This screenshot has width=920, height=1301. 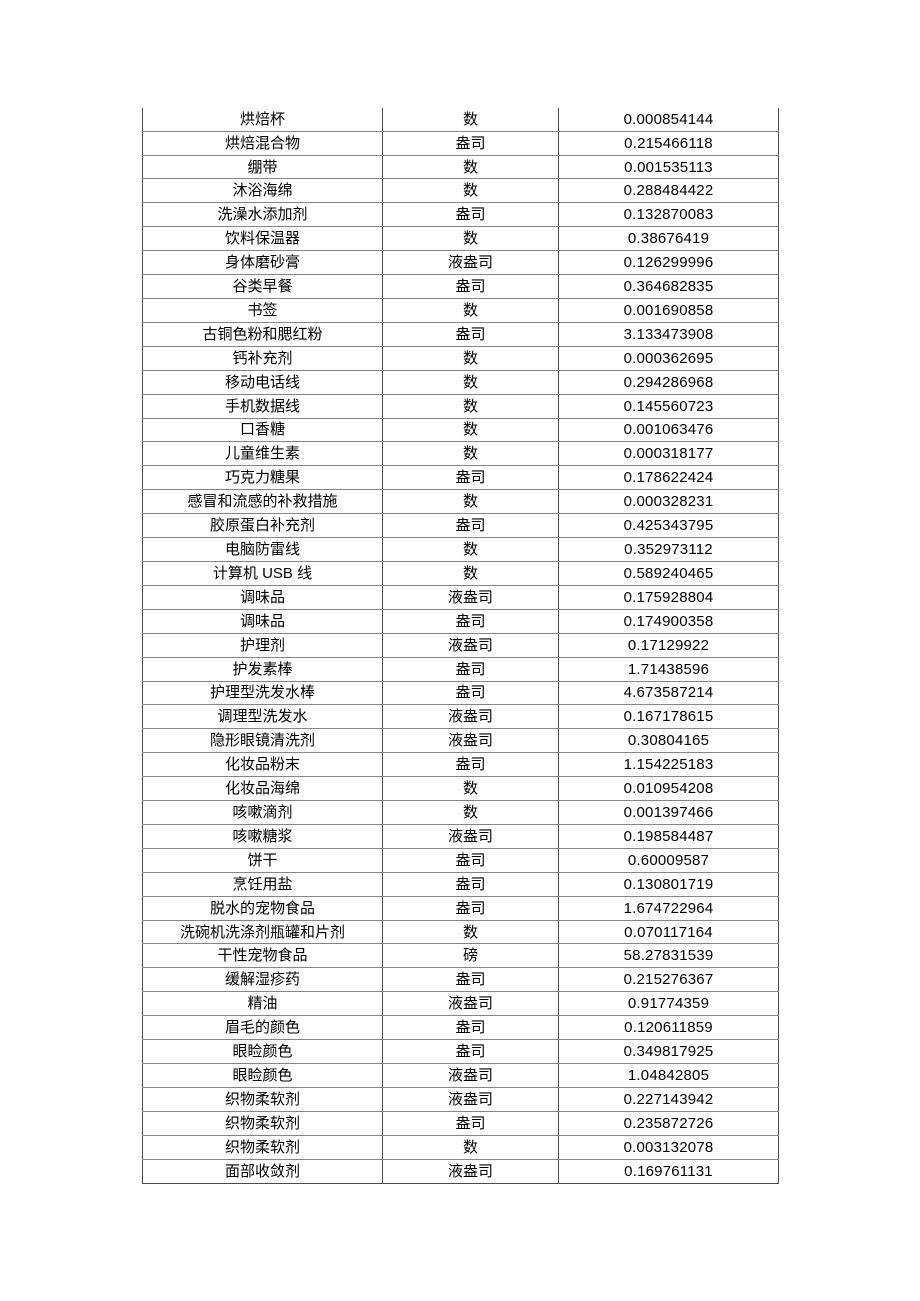 What do you see at coordinates (262, 263) in the screenshot?
I see `product-name-cell: 身体磨砂膏` at bounding box center [262, 263].